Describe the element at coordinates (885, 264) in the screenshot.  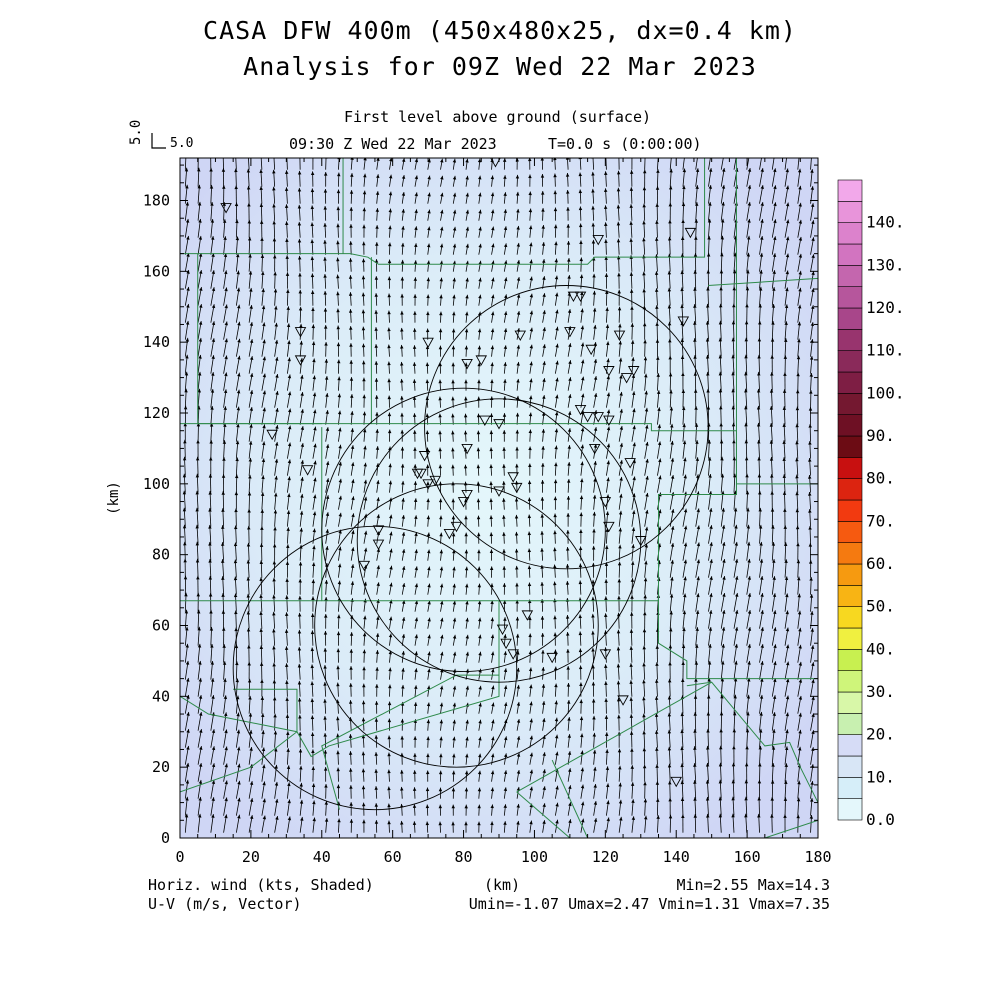
I see `colorbar-label: 130.` at that location.